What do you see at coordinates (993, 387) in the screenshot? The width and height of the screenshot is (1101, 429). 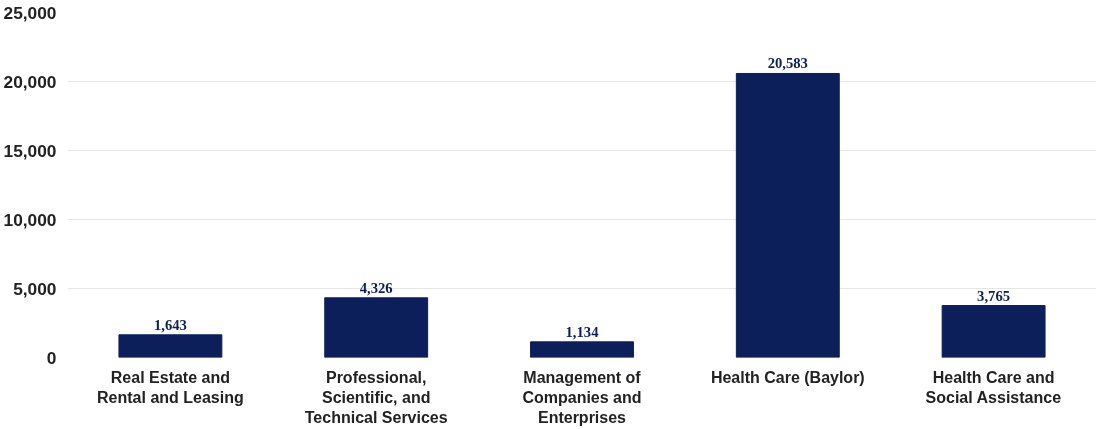 I see `x-tick-label: Health Care and Social Assistance` at bounding box center [993, 387].